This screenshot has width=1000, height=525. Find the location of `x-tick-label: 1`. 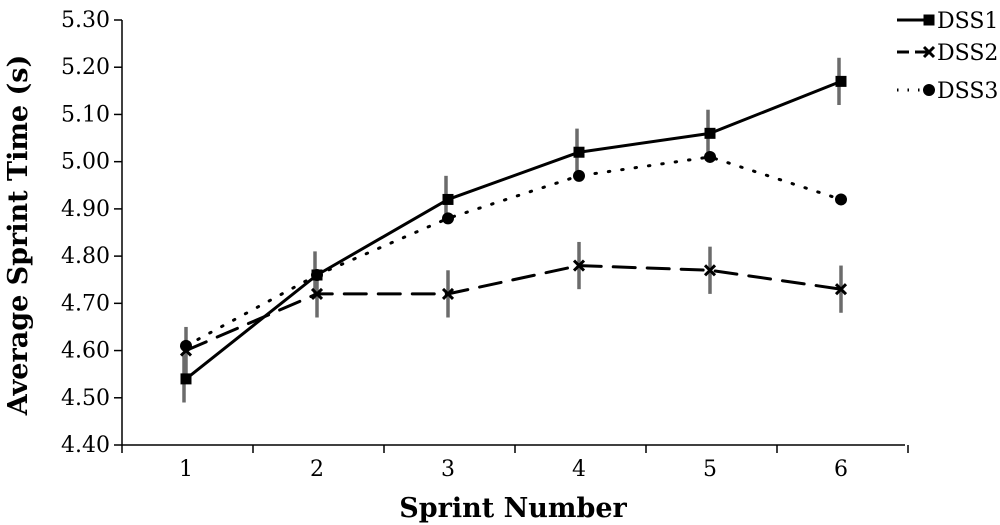

x-tick-label: 1 is located at coordinates (186, 469).